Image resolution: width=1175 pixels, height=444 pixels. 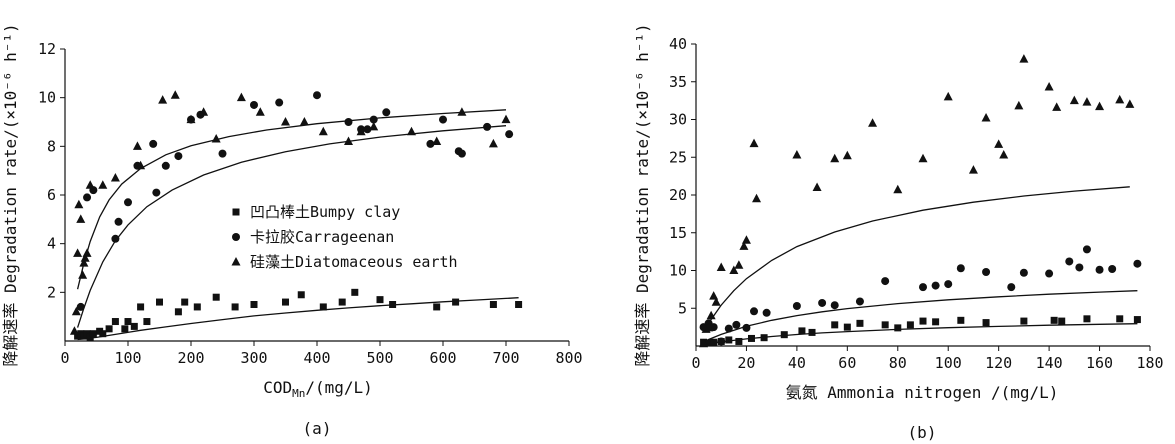 What do you see at coordinates (316, 358) in the screenshot?
I see `panel-a-x-tick-label: 400` at bounding box center [316, 358].